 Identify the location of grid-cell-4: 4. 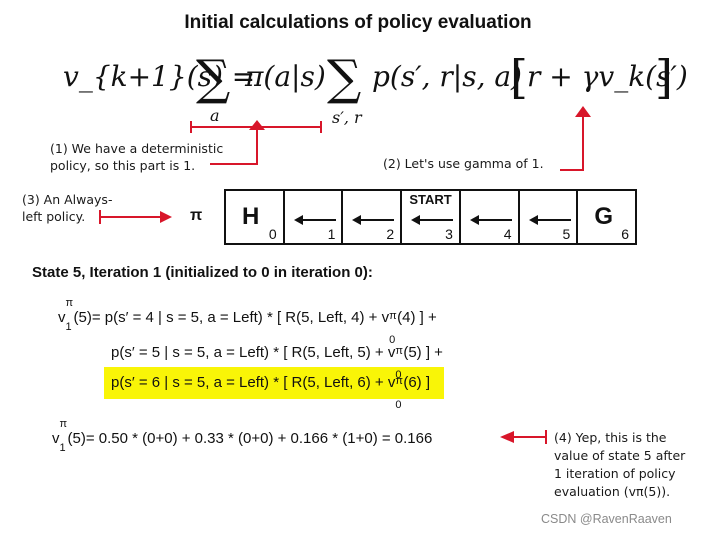
(490, 217).